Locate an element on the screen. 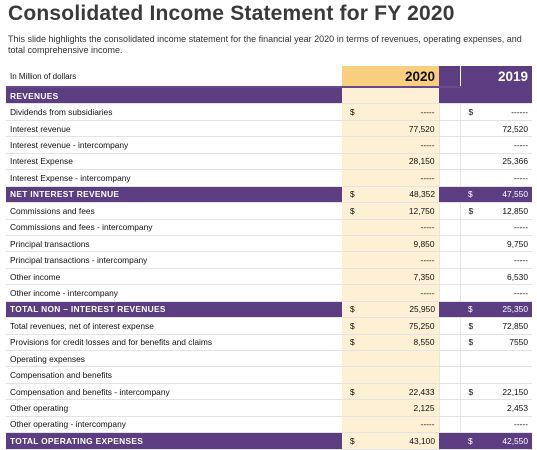  row-label: Interest Expense is located at coordinates (174, 162).